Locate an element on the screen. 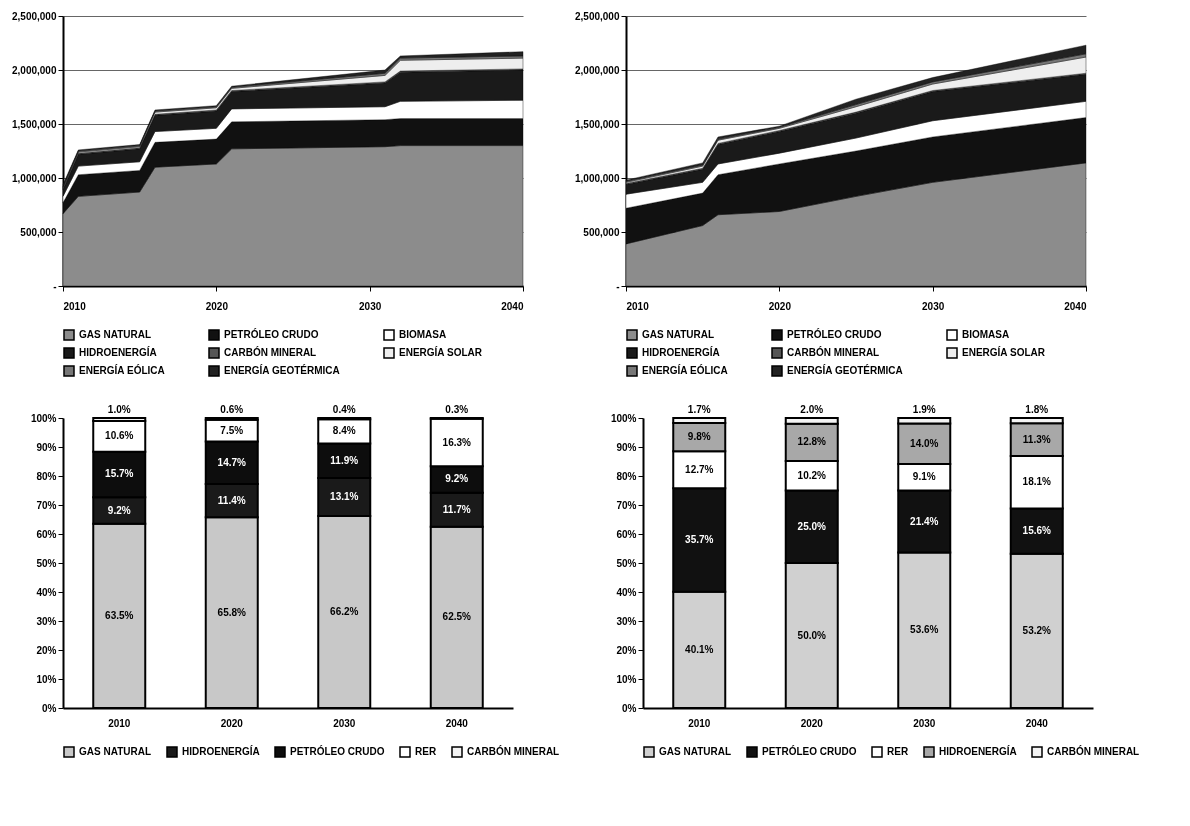 The image size is (1190, 826). y-tick-label: 2,500,000 is located at coordinates (597, 16).